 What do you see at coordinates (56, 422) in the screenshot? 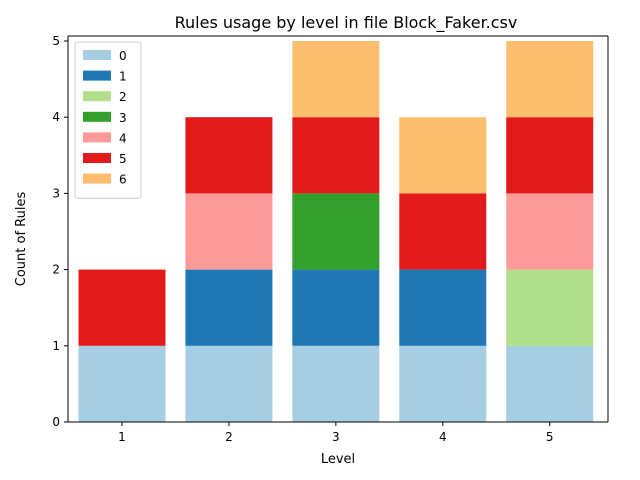
I see `y-tick-label-0: 0` at bounding box center [56, 422].